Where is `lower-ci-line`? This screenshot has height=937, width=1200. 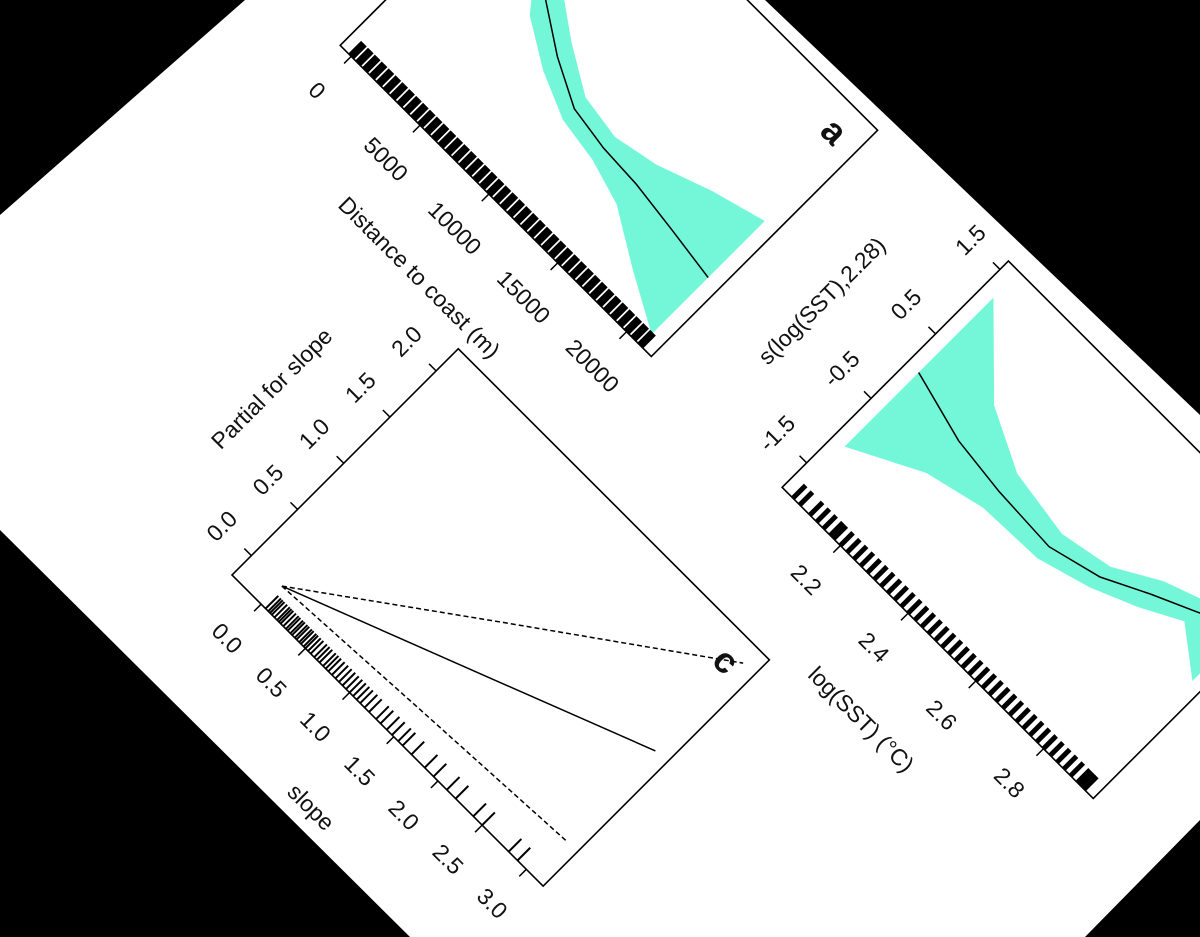
lower-ci-line is located at coordinates (424, 713).